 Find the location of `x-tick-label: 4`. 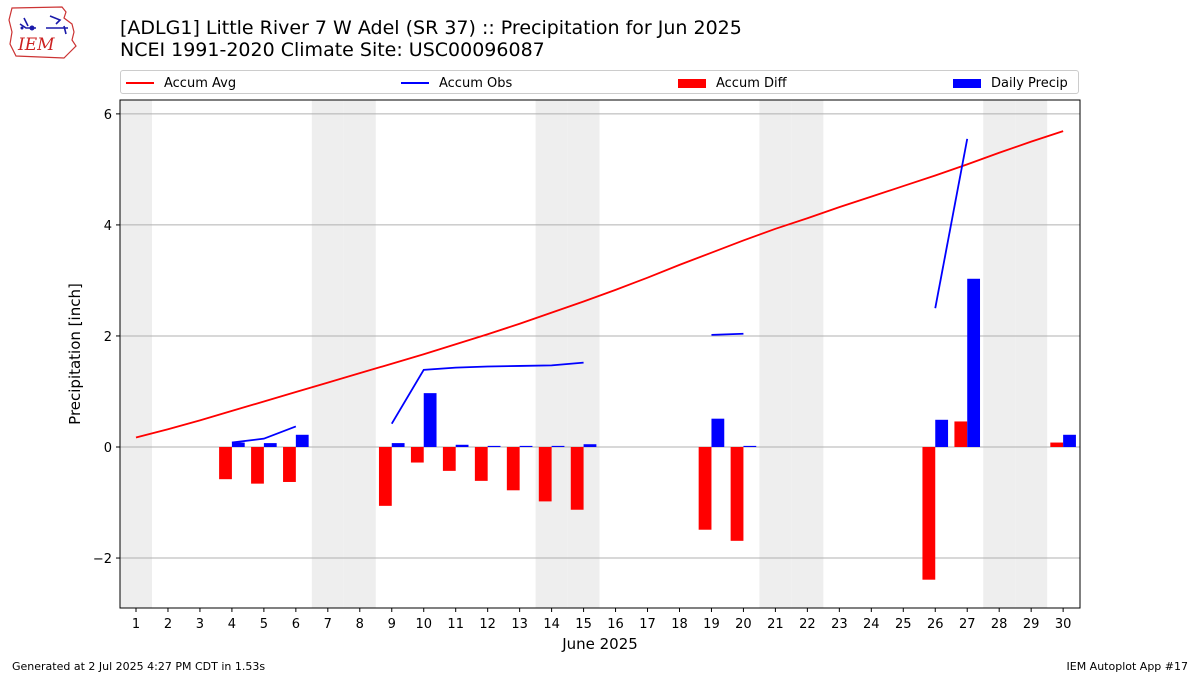

x-tick-label: 4 is located at coordinates (232, 624).